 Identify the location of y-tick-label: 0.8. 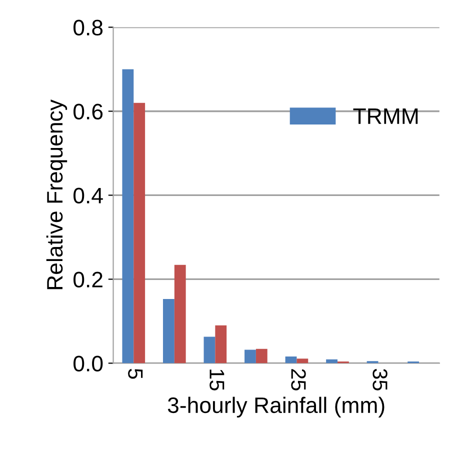
(88, 28).